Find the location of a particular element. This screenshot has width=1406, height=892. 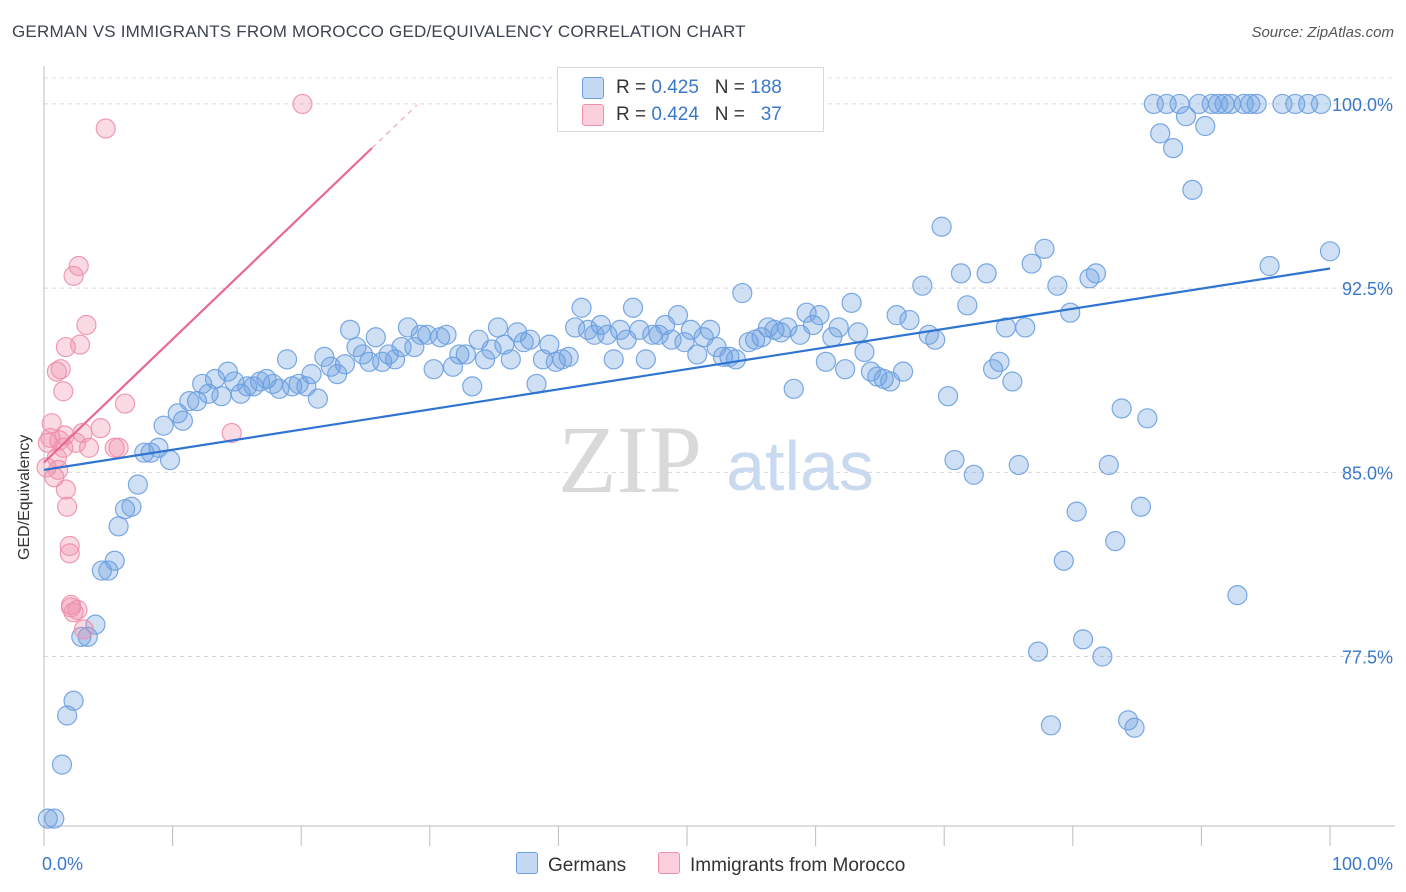

legend-n-germans: 188 is located at coordinates (766, 87).